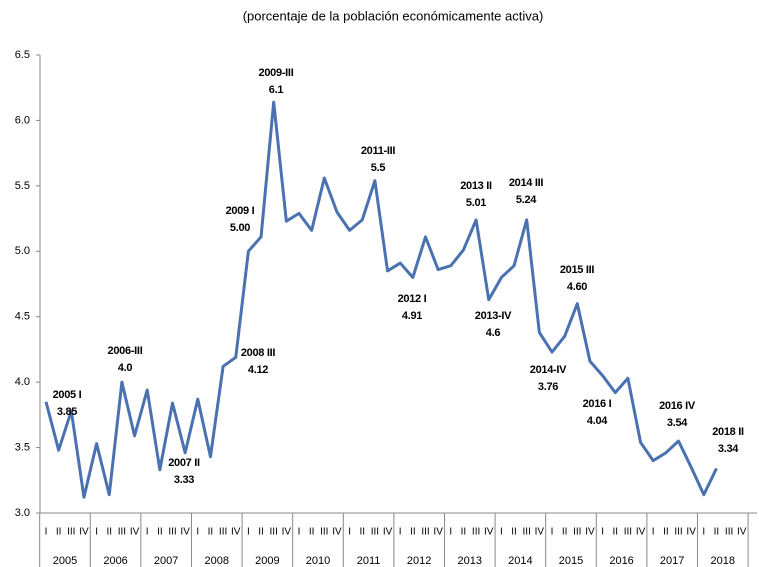  What do you see at coordinates (548, 370) in the screenshot?
I see `annotation-label: 2014-IV` at bounding box center [548, 370].